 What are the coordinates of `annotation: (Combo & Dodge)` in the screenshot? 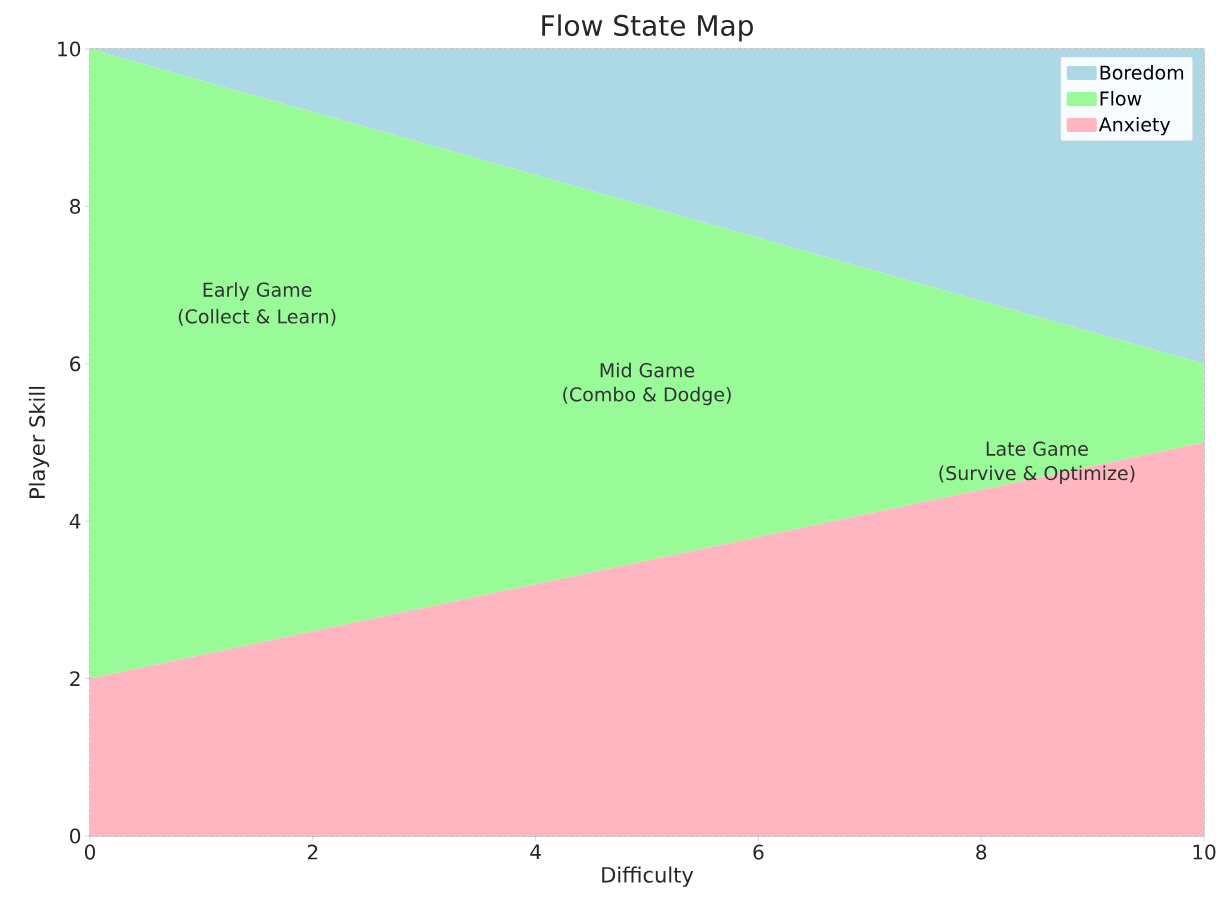 It's located at (647, 396).